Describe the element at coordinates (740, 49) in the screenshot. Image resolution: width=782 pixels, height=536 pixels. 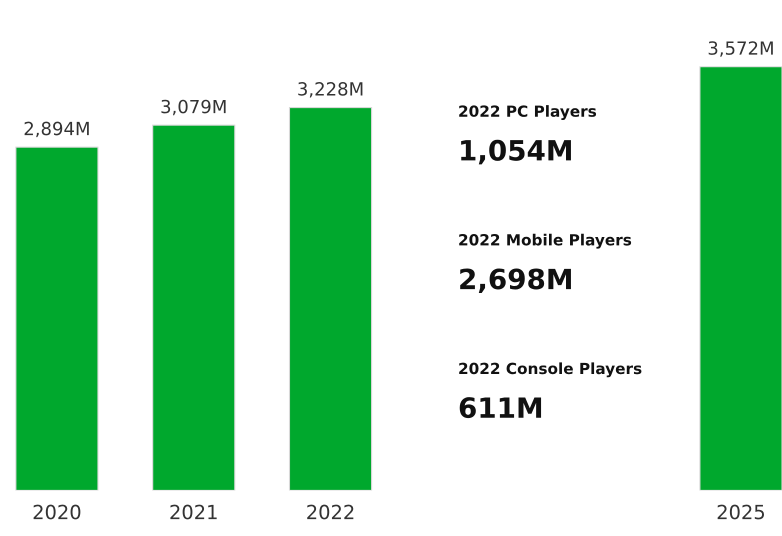
I see `data-label: 3,572M` at that location.